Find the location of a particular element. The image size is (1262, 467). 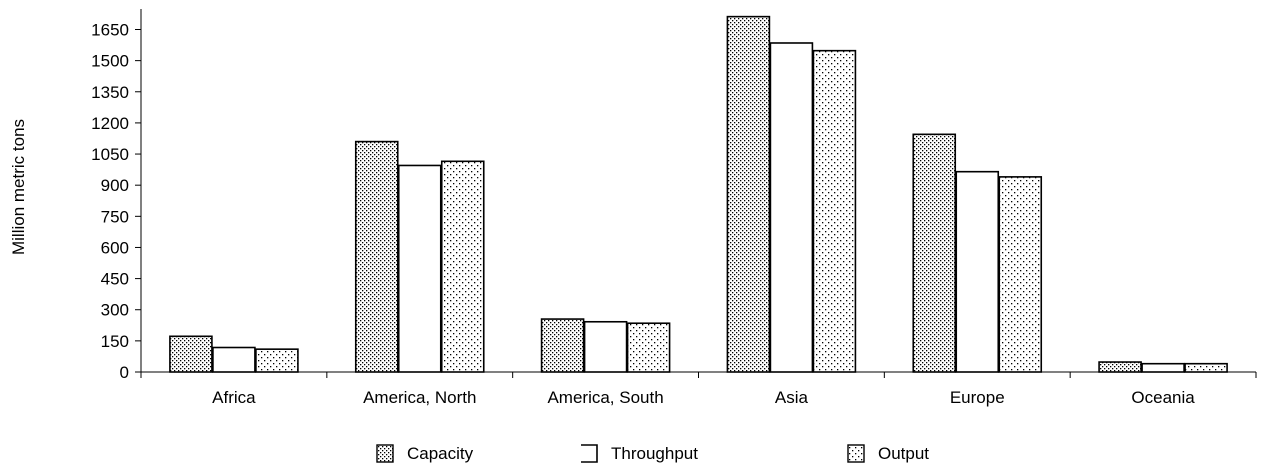

y-tick-label: 1650 is located at coordinates (110, 30).